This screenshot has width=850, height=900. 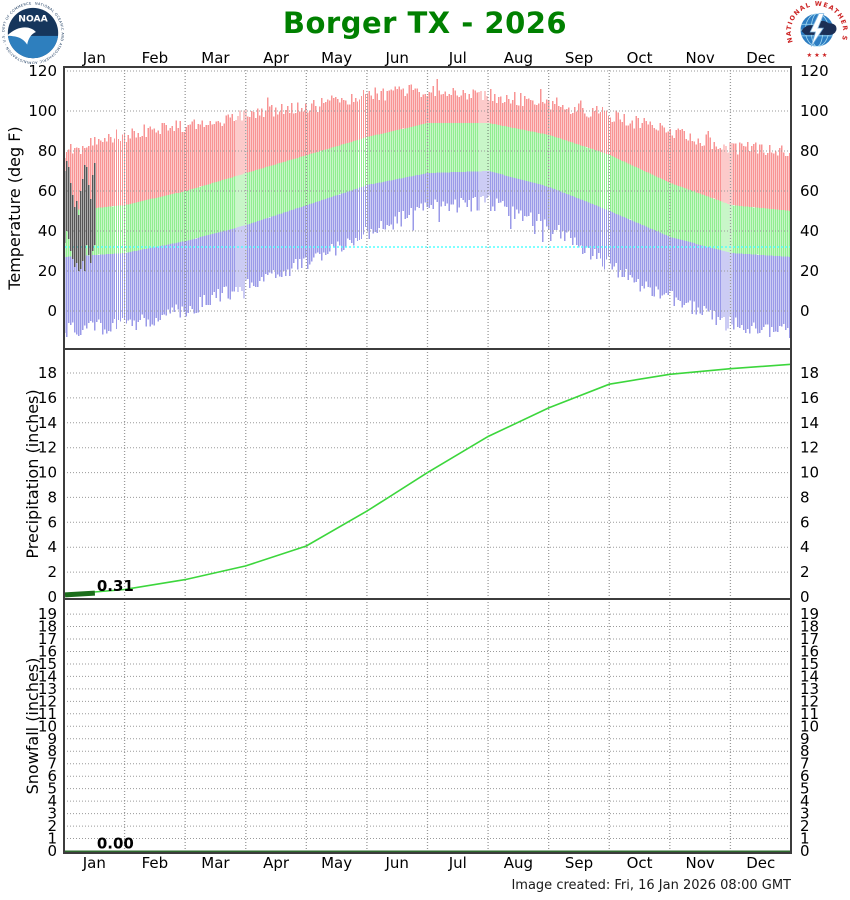 What do you see at coordinates (47, 664) in the screenshot?
I see `snowfall-ytick-left: 15` at bounding box center [47, 664].